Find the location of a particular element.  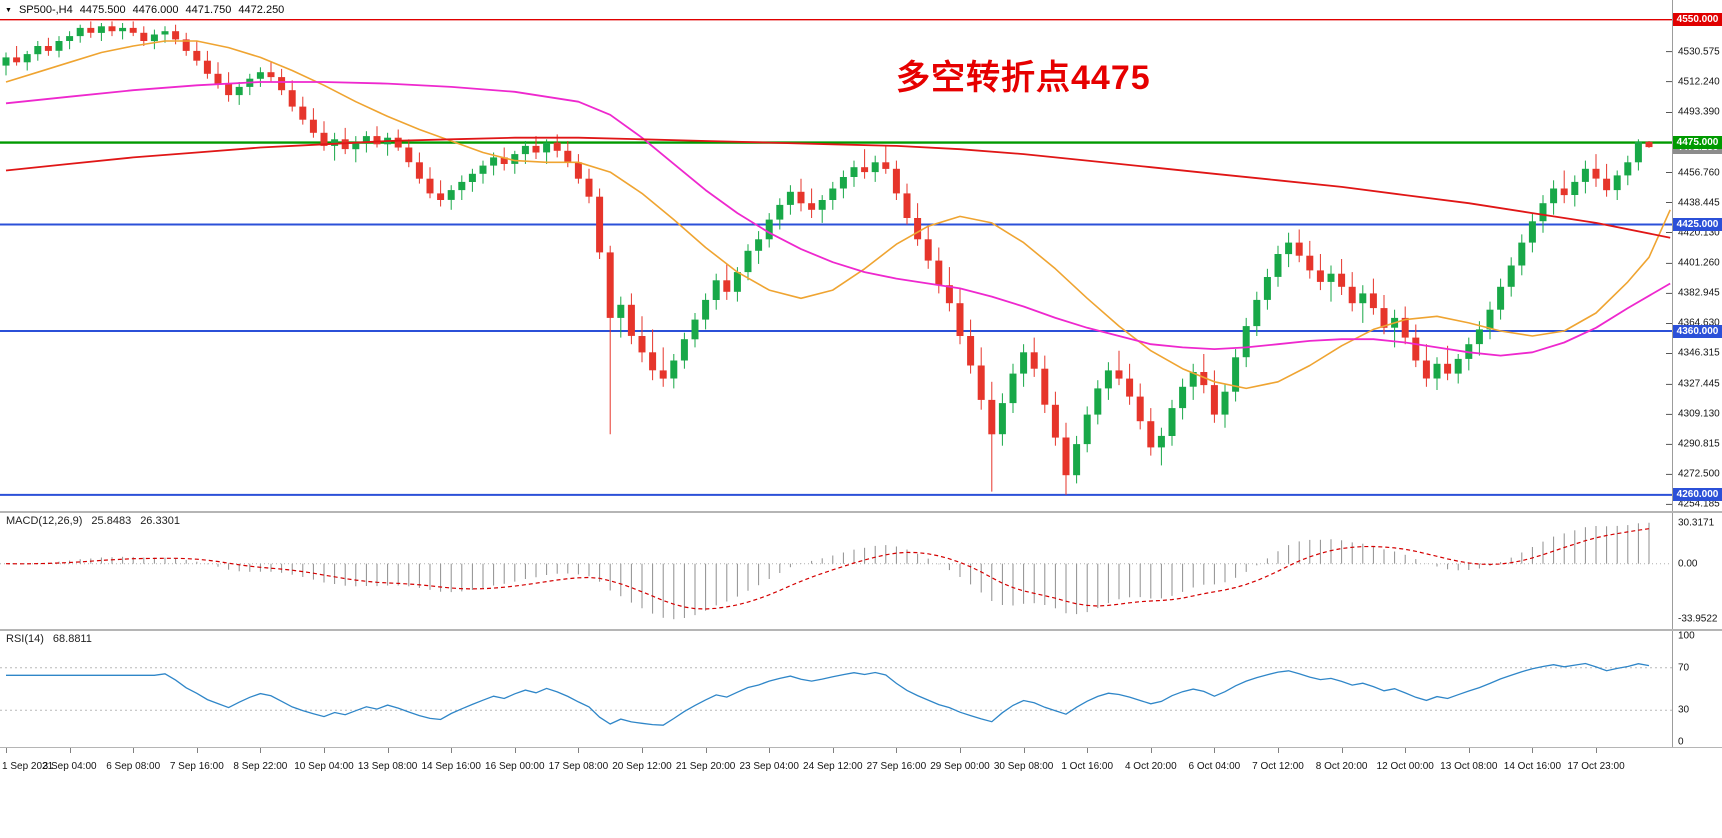

macd-signal-value: 26.3301 is located at coordinates (160, 521).